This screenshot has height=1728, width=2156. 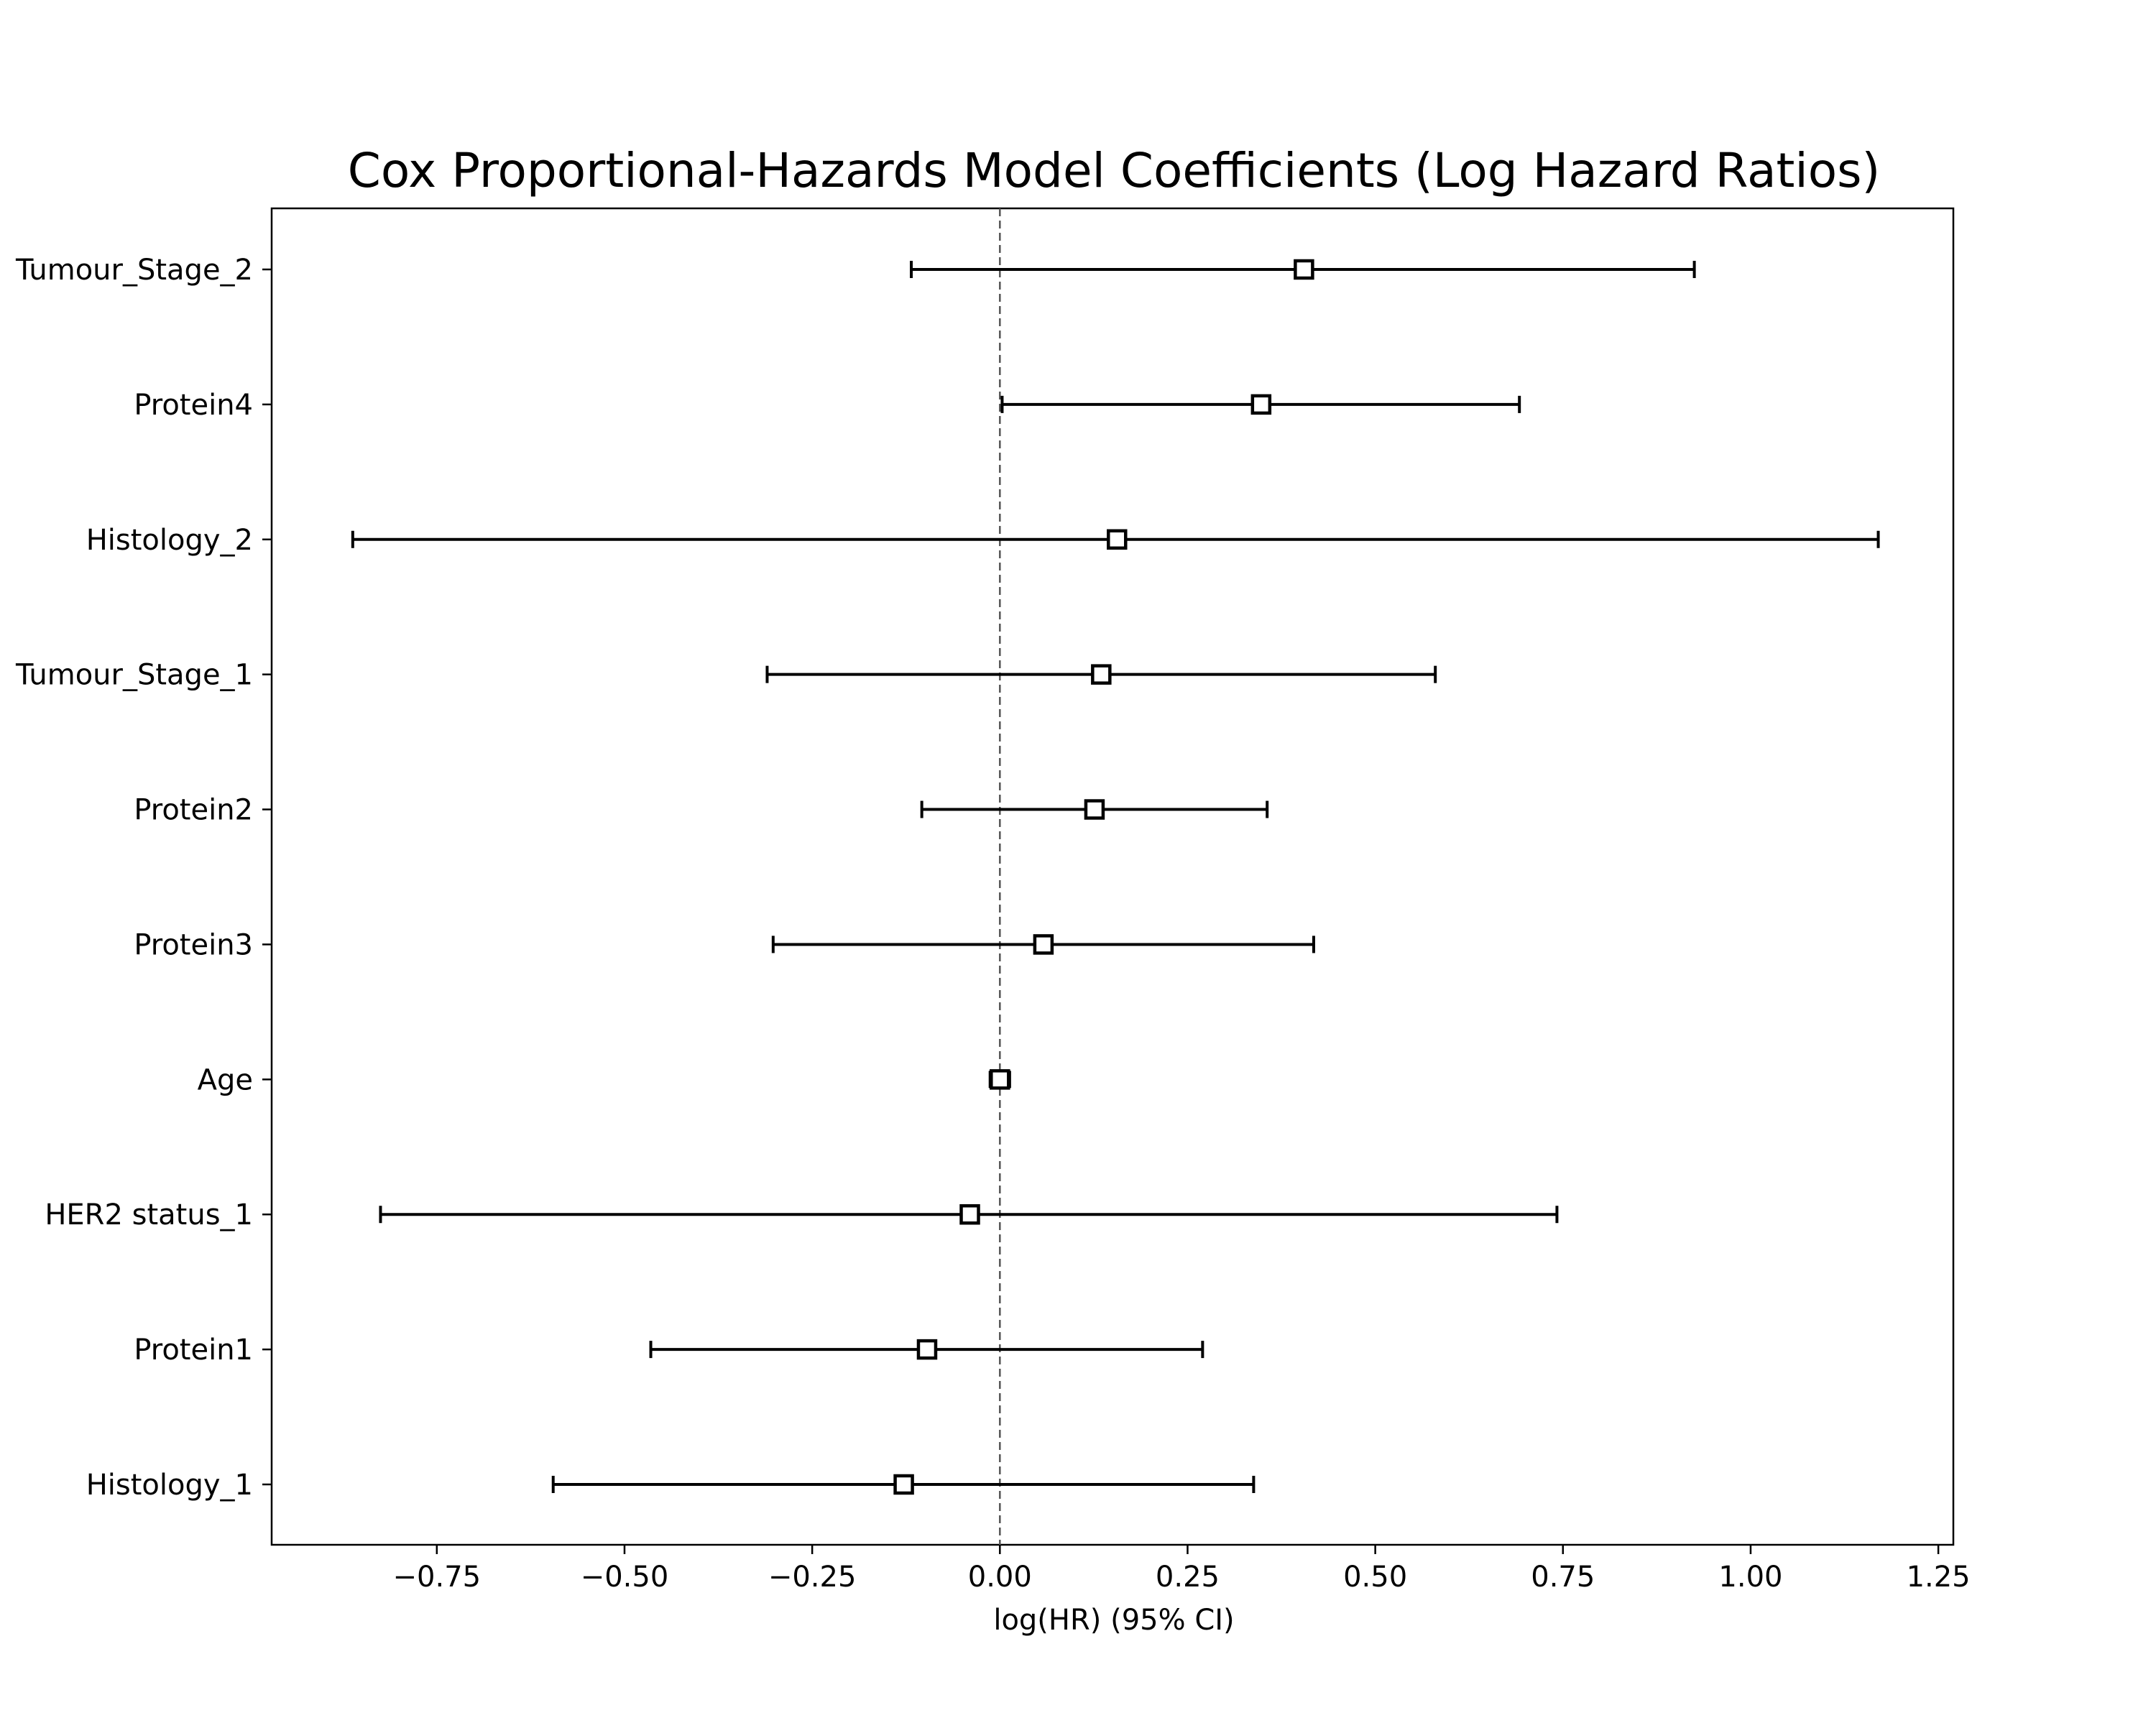 What do you see at coordinates (225, 1079) in the screenshot?
I see `y-tick-label: Age` at bounding box center [225, 1079].